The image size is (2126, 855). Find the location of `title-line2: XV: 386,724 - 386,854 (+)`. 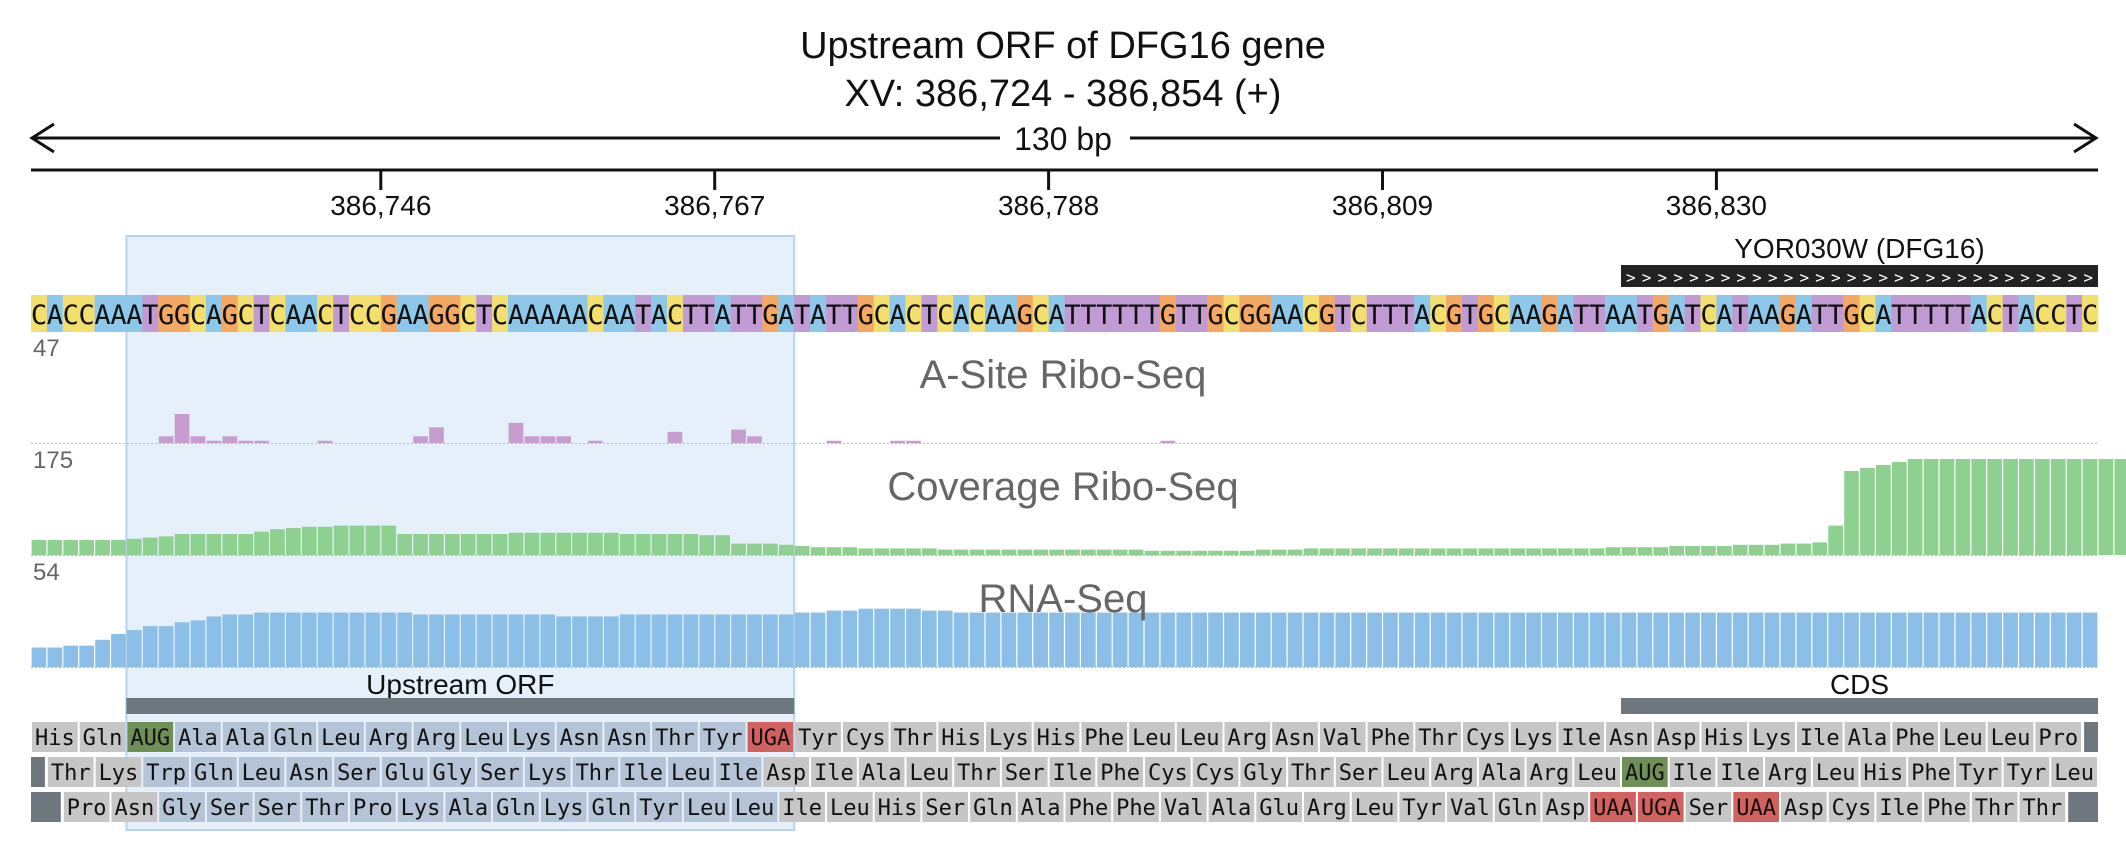

title-line2: XV: 386,724 - 386,854 (+) is located at coordinates (1063, 94).